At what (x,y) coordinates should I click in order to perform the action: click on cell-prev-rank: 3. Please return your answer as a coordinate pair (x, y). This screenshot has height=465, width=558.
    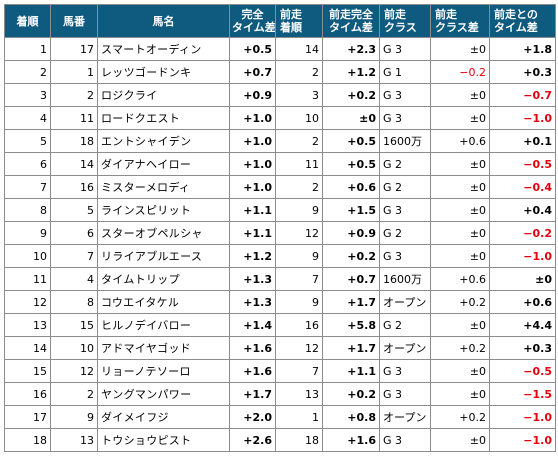
    Looking at the image, I should click on (299, 95).